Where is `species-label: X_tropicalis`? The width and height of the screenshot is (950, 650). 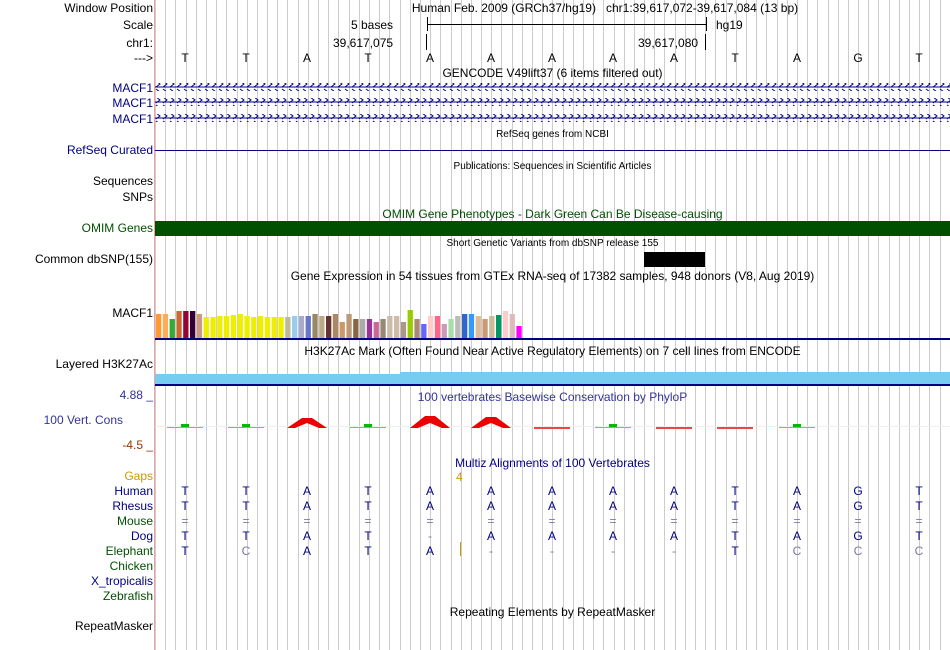 species-label: X_tropicalis is located at coordinates (121, 581).